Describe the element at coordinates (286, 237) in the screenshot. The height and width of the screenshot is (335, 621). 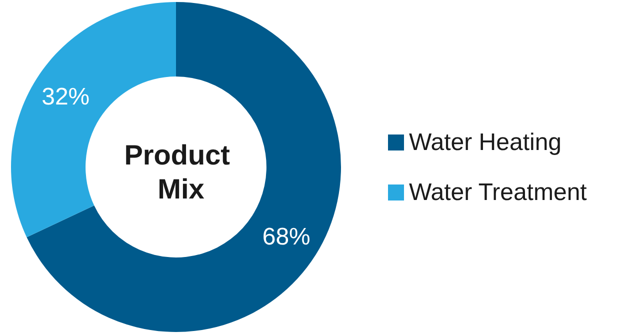
I see `data-label: 68%` at that location.